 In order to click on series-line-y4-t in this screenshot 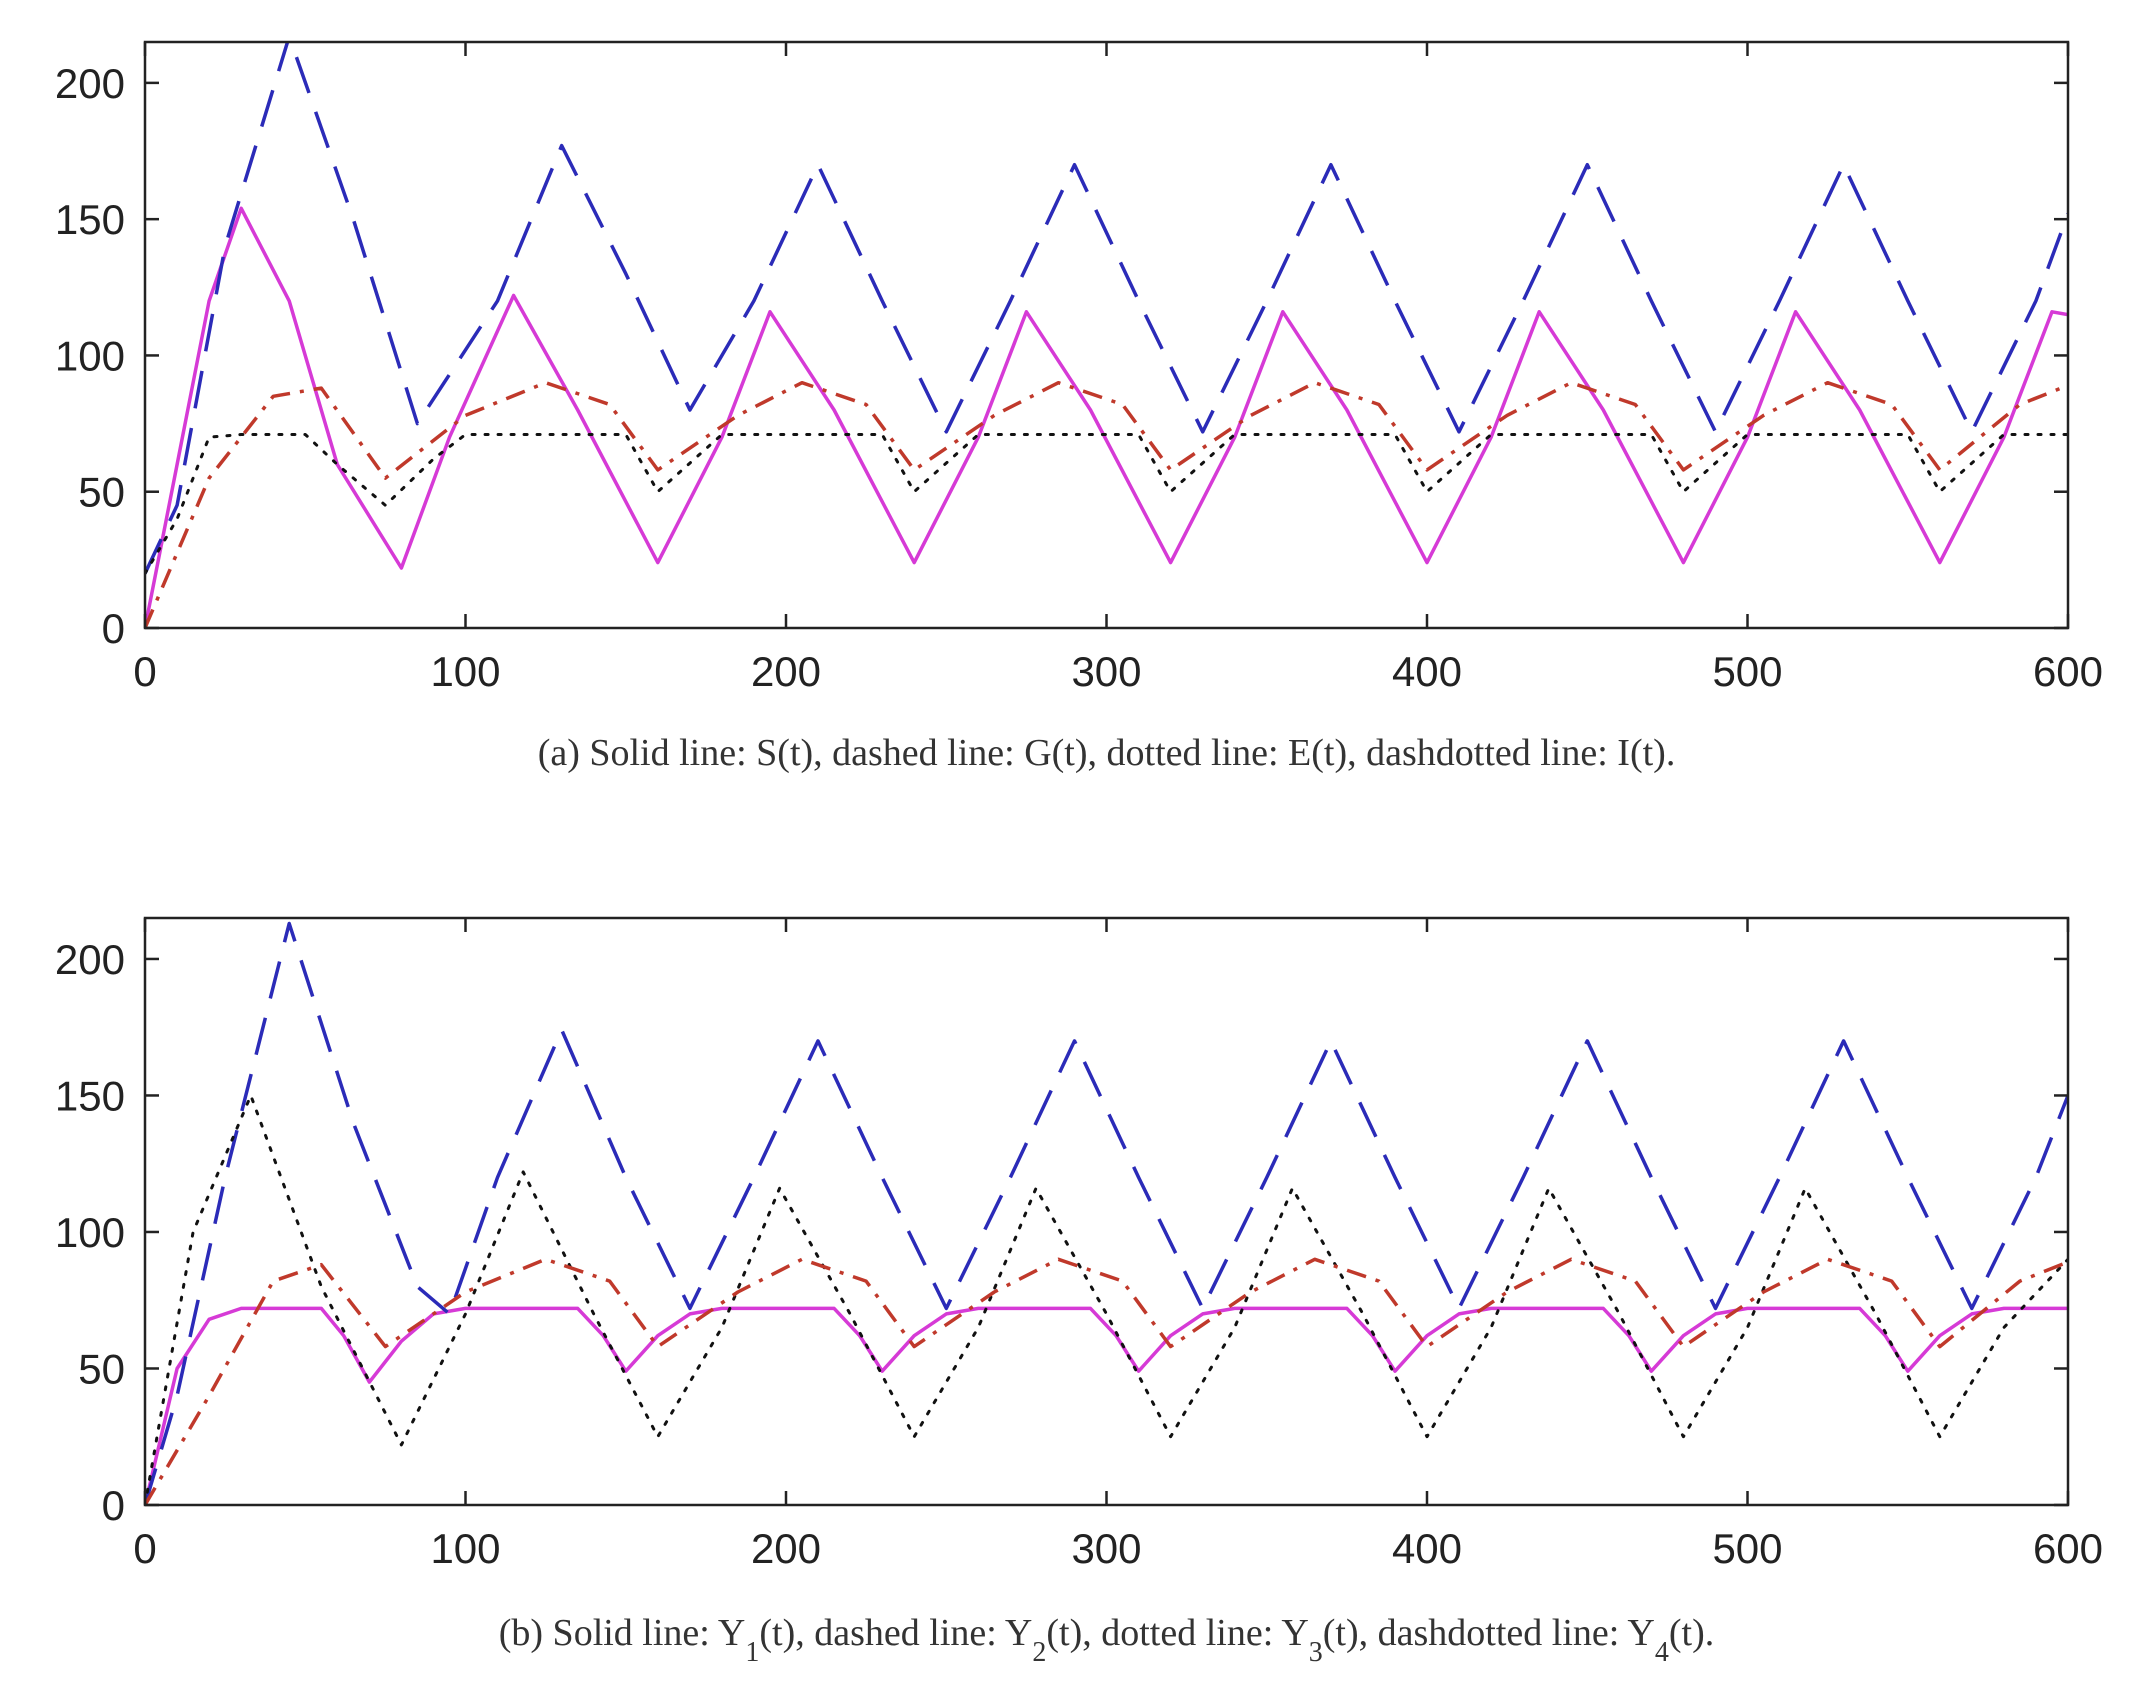, I will do `click(1106, 1381)`.